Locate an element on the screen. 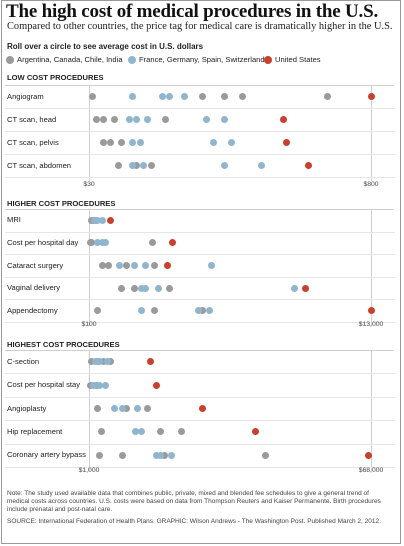  section-title: LOW COST PROCEDURES is located at coordinates (55, 77).